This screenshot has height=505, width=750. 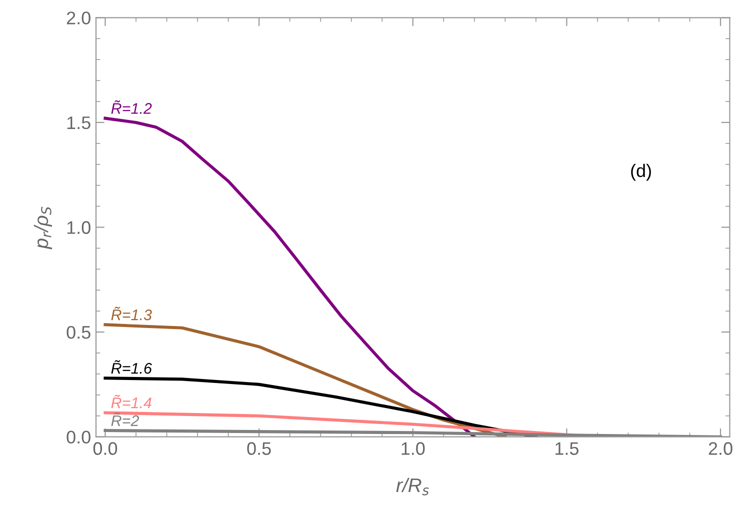 What do you see at coordinates (567, 448) in the screenshot?
I see `x-tick-label: 1.5` at bounding box center [567, 448].